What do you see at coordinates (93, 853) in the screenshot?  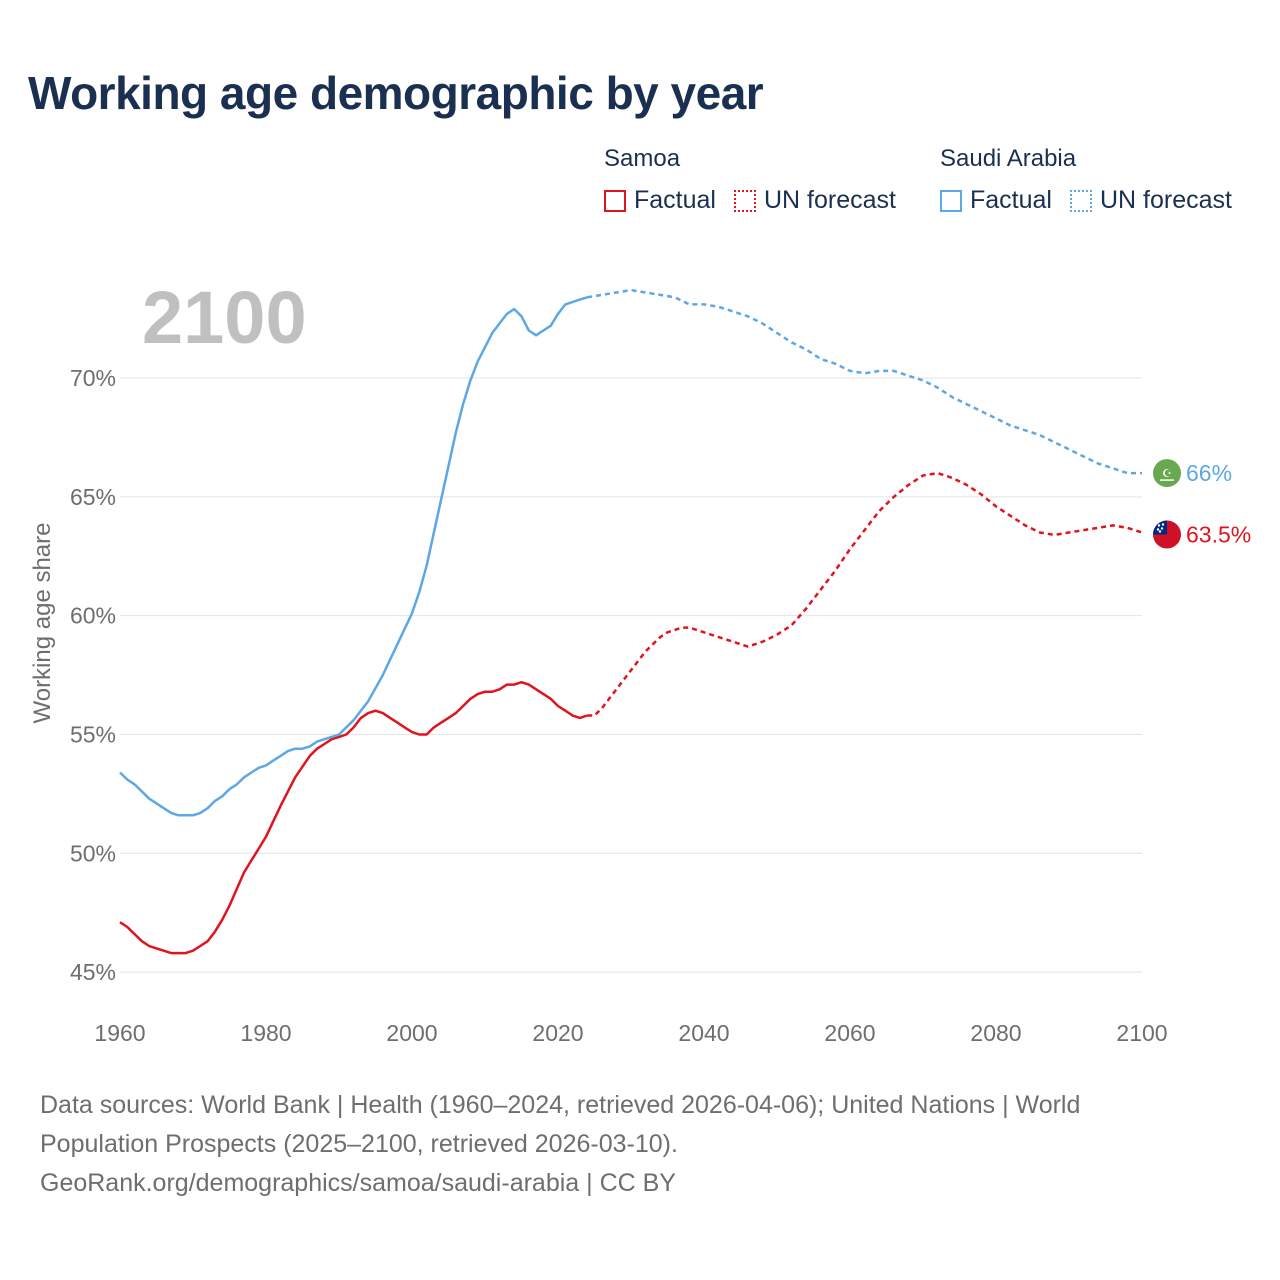 I see `y-tick-label: 50%` at bounding box center [93, 853].